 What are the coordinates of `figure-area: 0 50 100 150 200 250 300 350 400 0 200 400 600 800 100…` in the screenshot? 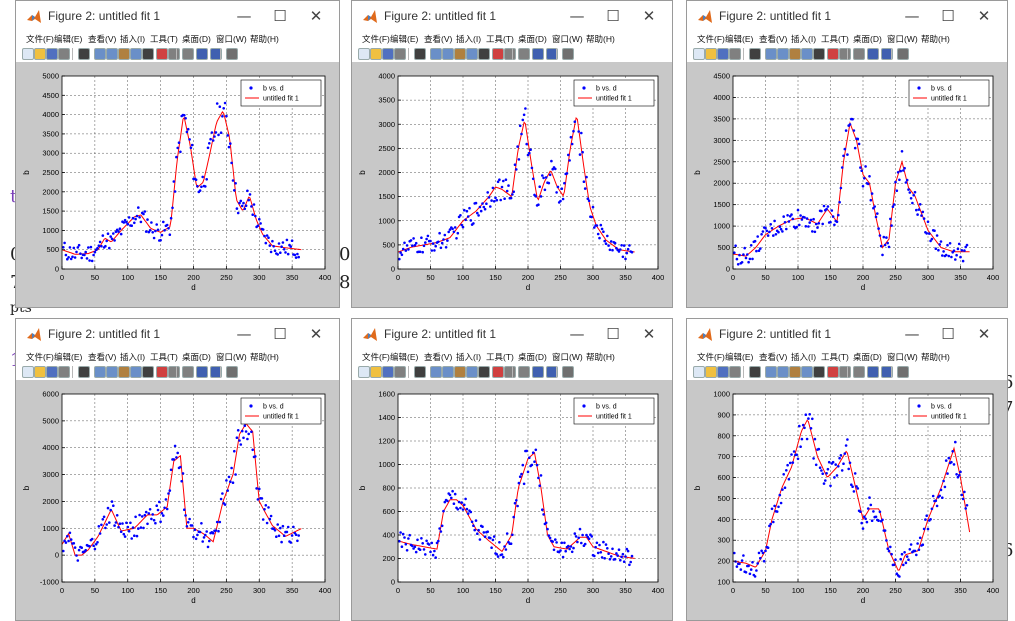 It's located at (512, 500).